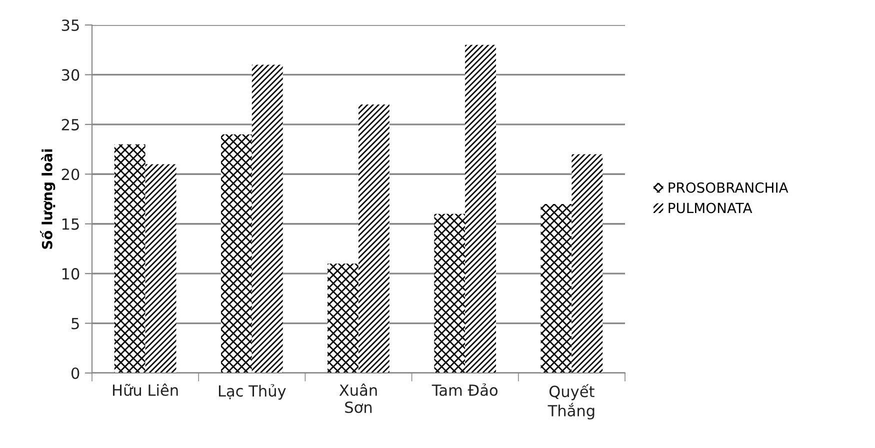 This screenshot has width=875, height=448. I want to click on x-tick-label: Lạc Thủy, so click(252, 392).